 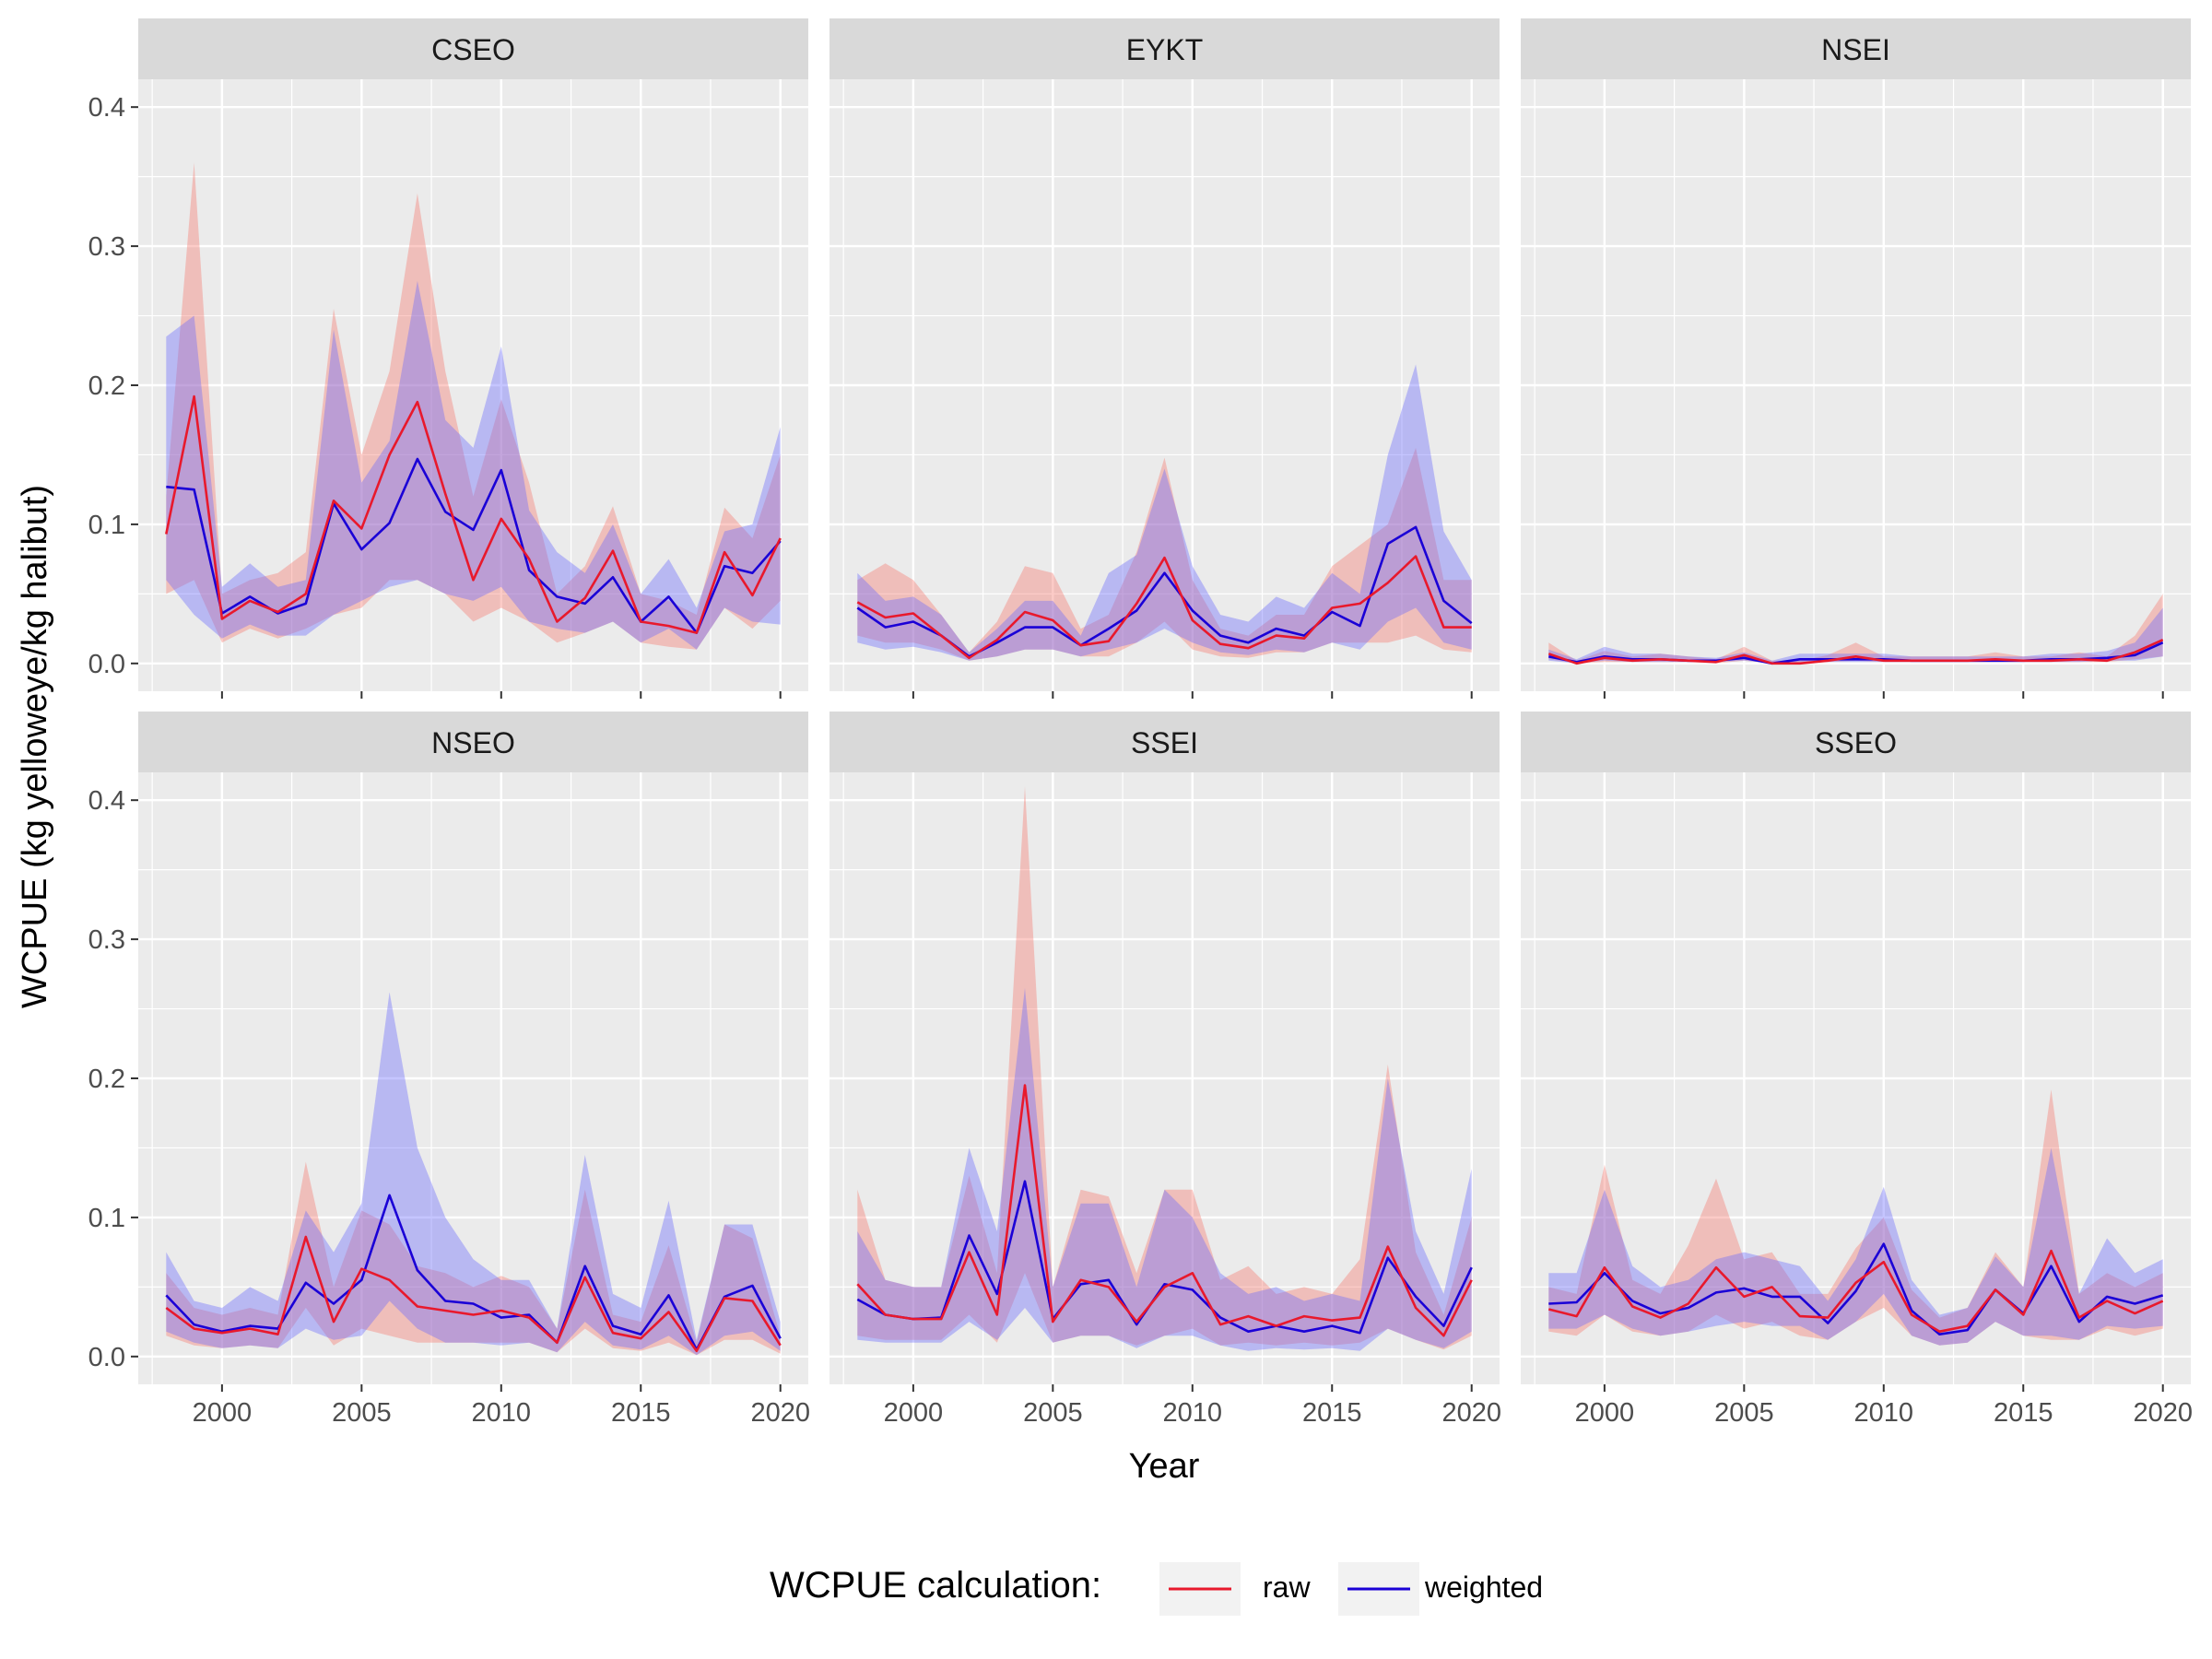 I want to click on legend-title: WCPUE calculation:, so click(x=935, y=1585).